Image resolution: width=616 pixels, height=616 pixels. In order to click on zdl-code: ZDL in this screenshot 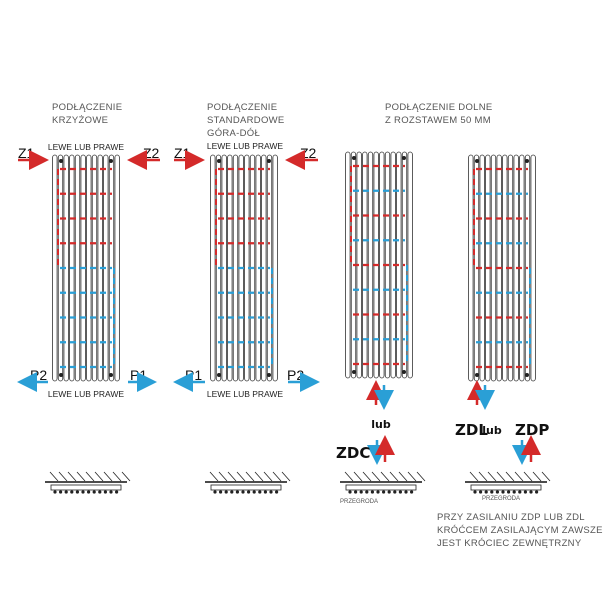, I will do `click(471, 430)`.